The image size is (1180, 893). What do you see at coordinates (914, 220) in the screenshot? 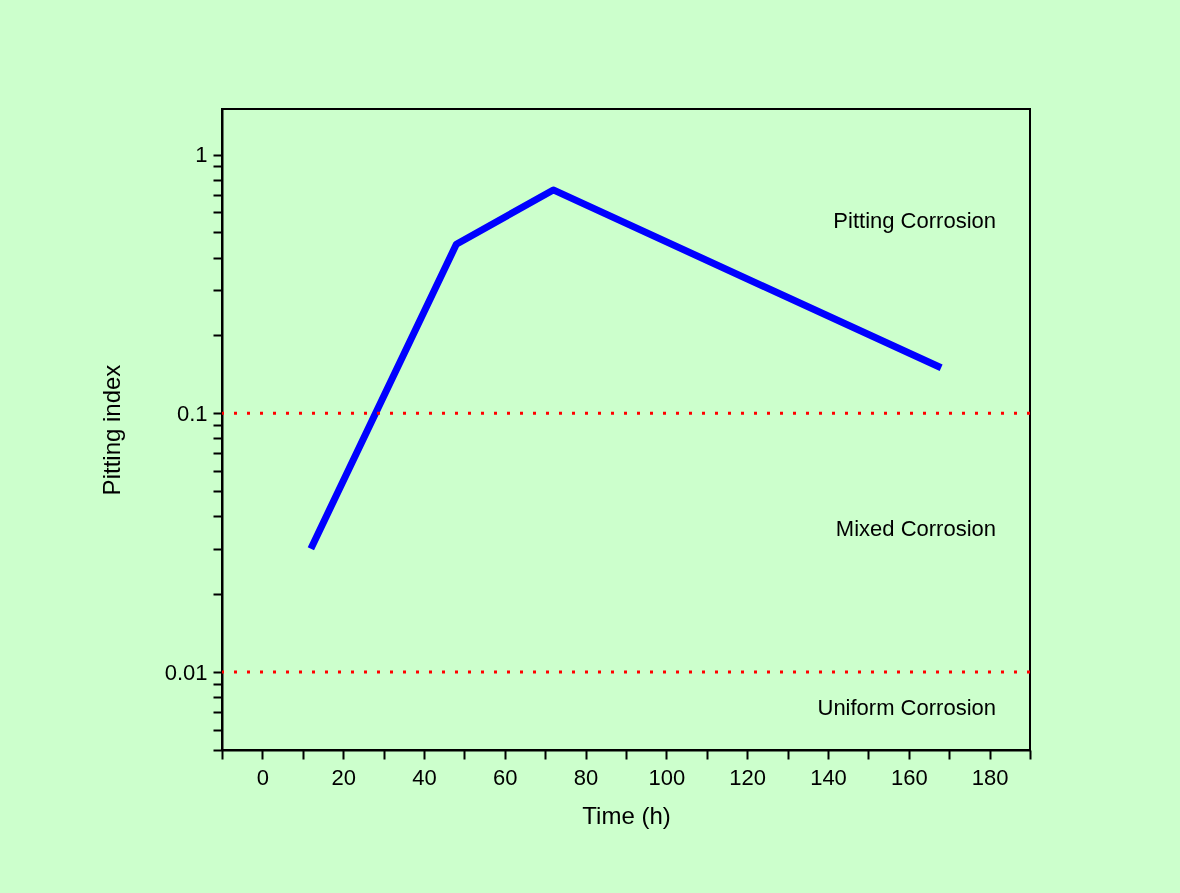
I see `annotation: Pitting Corrosion` at bounding box center [914, 220].